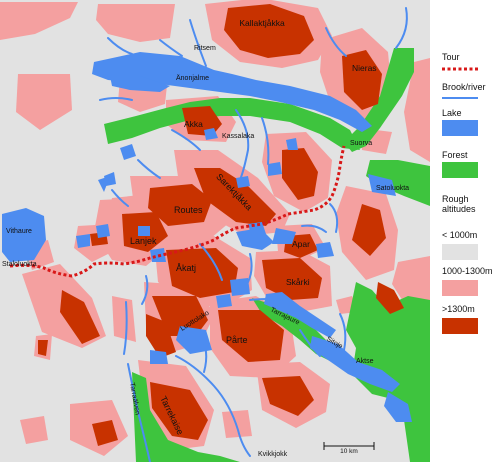  What do you see at coordinates (301, 244) in the screenshot?
I see `label-apar: Apar` at bounding box center [301, 244].